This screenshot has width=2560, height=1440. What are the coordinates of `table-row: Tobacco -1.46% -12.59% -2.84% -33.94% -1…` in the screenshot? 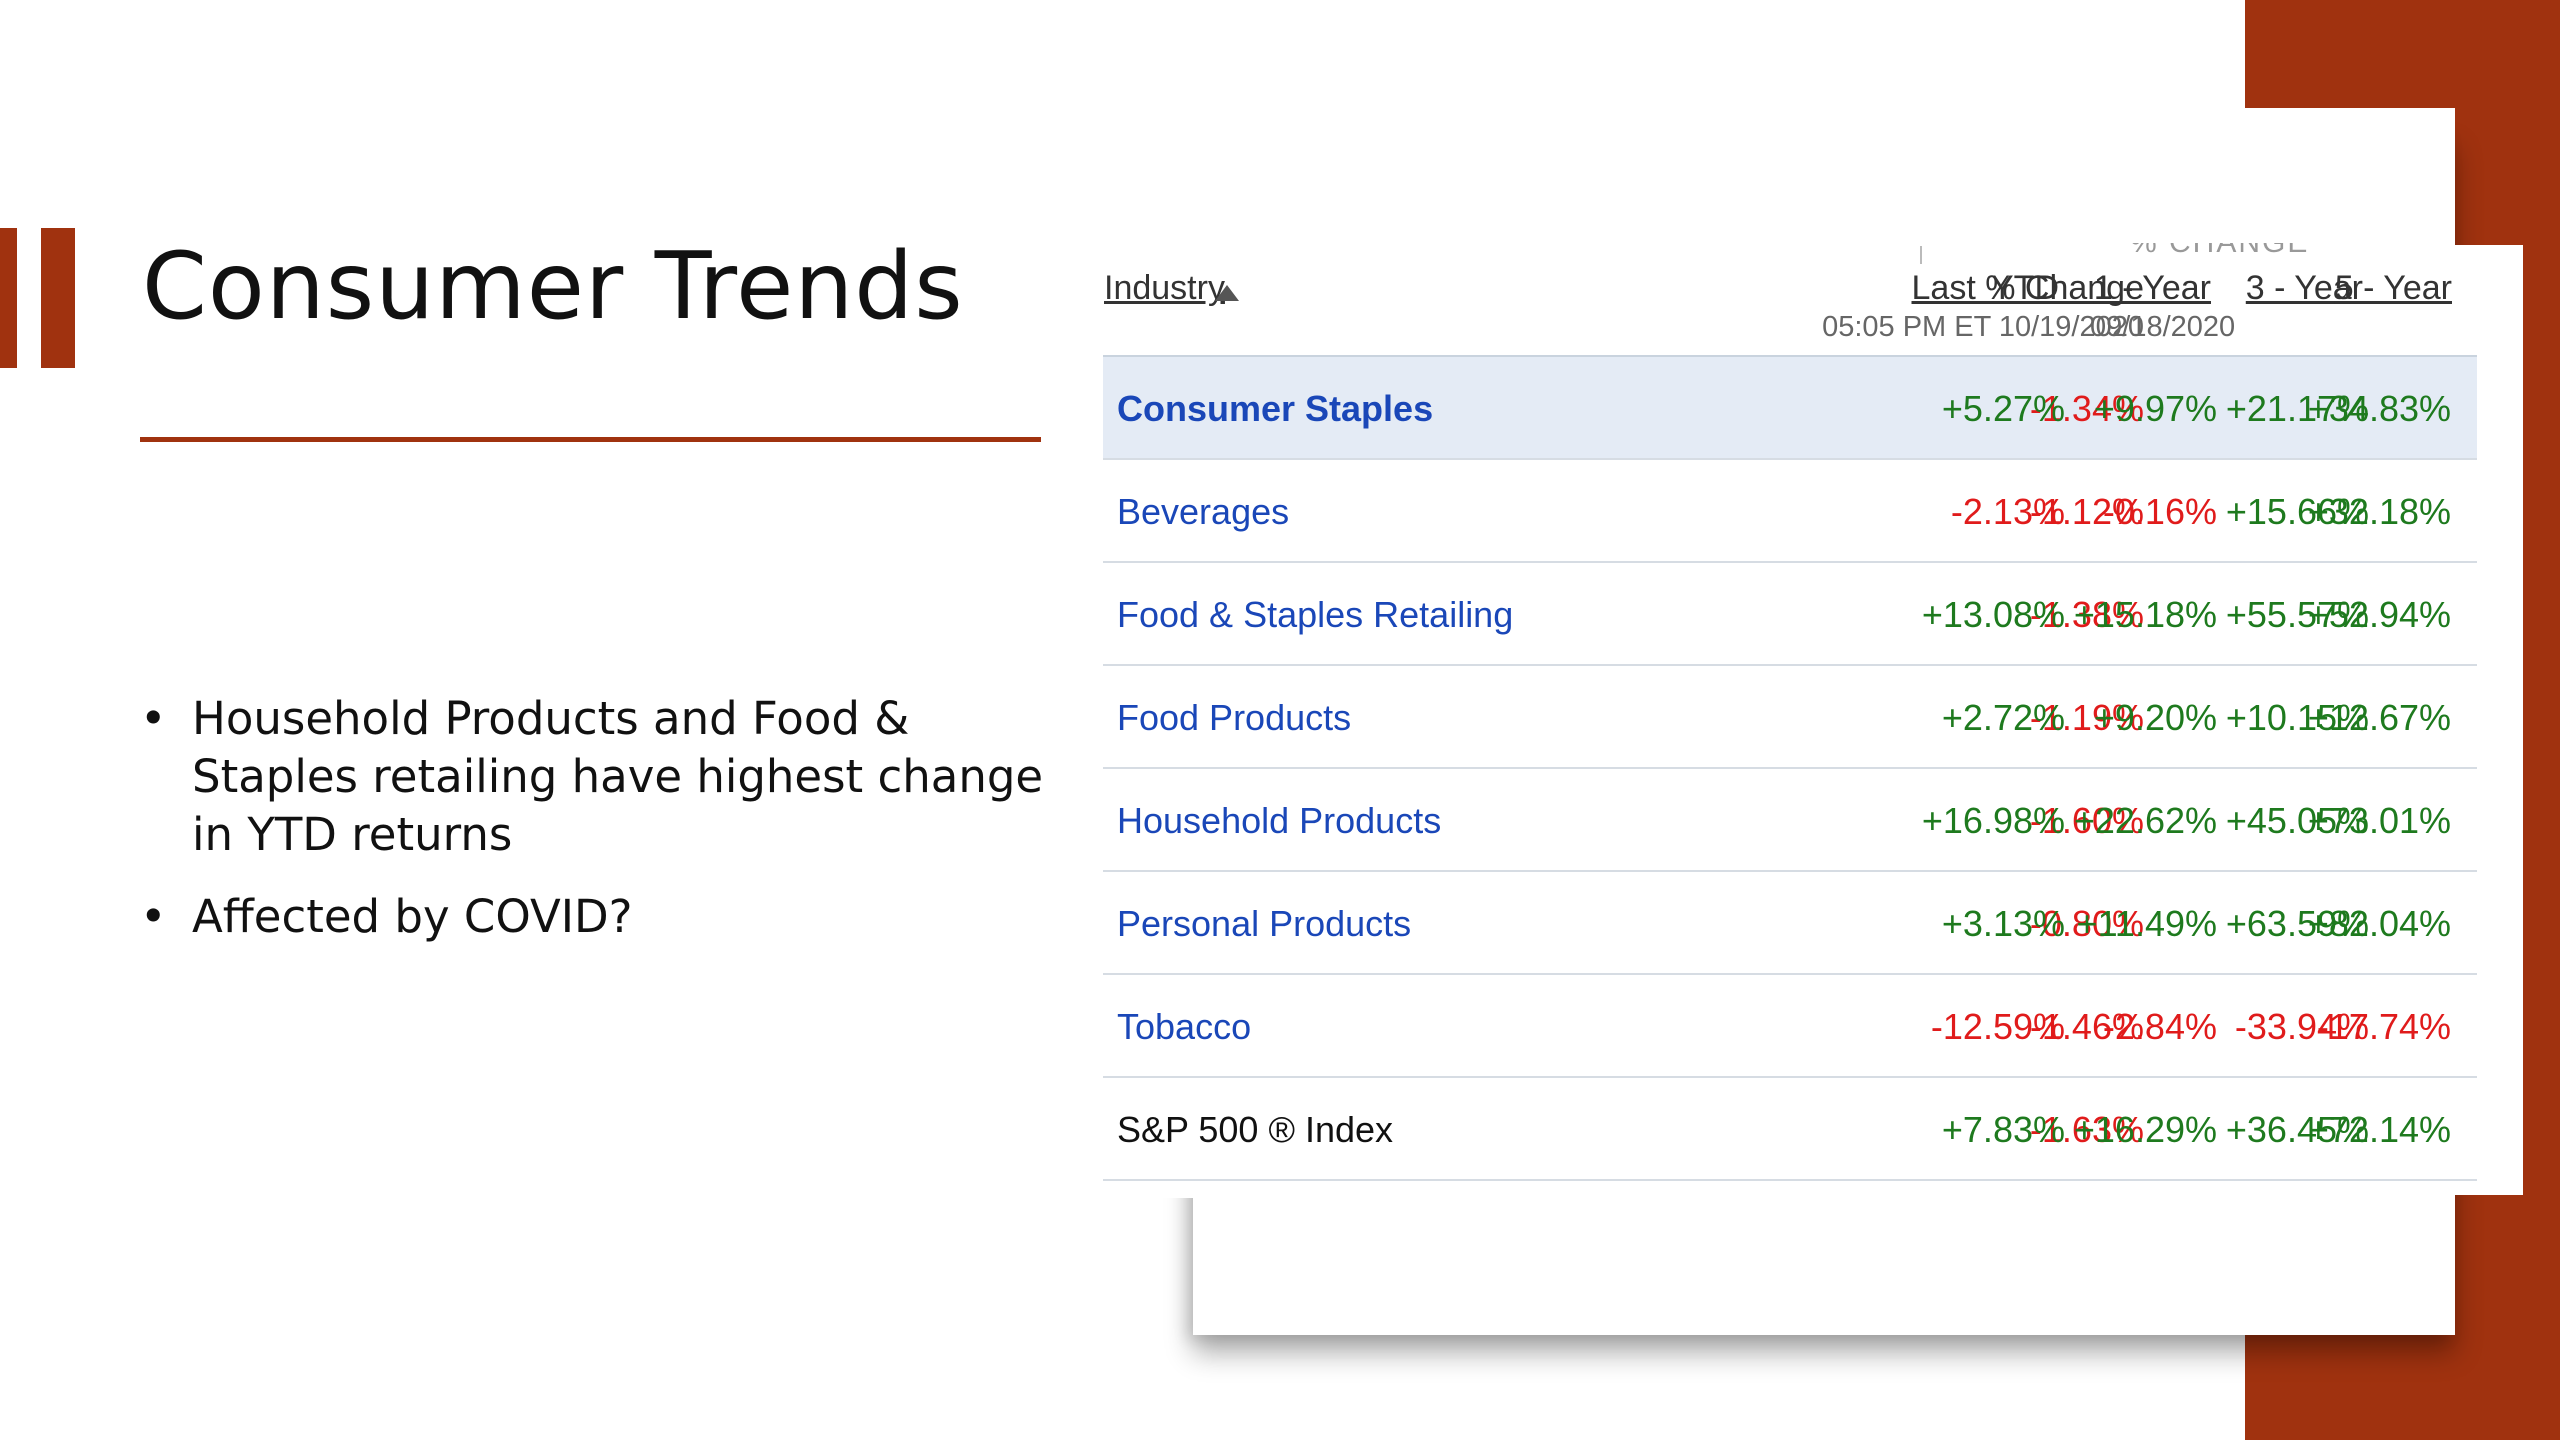 It's located at (1790, 1026).